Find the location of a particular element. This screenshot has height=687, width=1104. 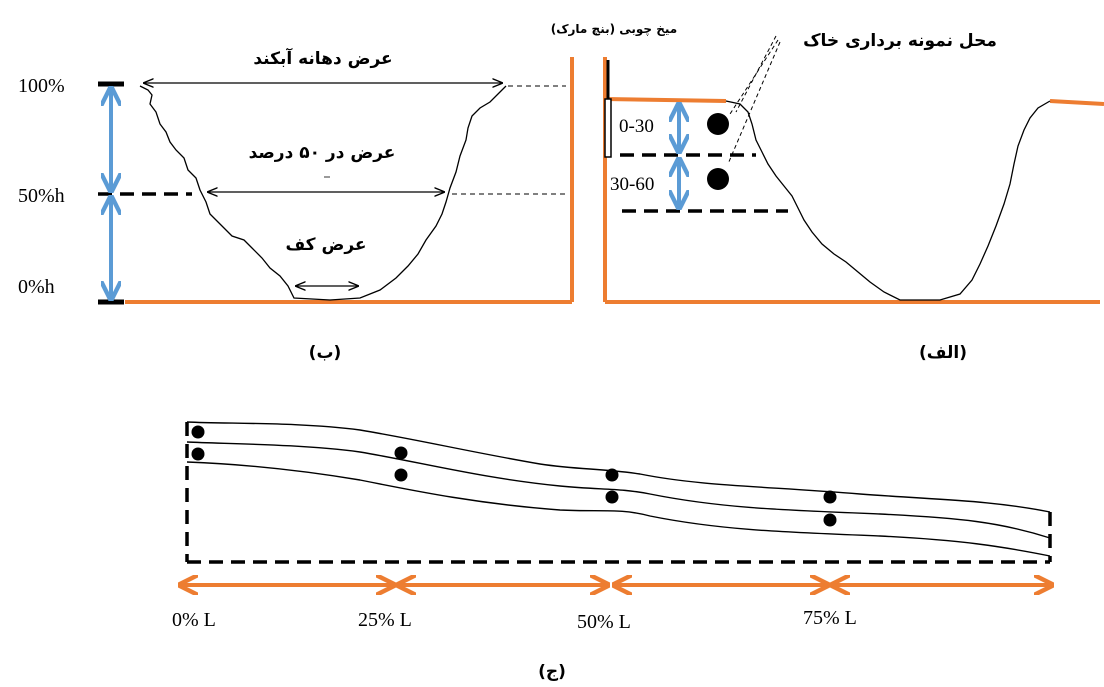

long-sample-25-a is located at coordinates (401, 453).